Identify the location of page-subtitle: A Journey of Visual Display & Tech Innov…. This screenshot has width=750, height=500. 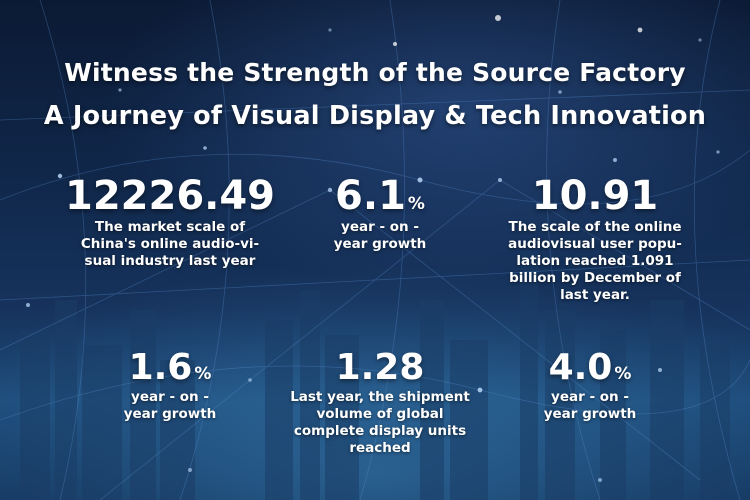
(375, 116).